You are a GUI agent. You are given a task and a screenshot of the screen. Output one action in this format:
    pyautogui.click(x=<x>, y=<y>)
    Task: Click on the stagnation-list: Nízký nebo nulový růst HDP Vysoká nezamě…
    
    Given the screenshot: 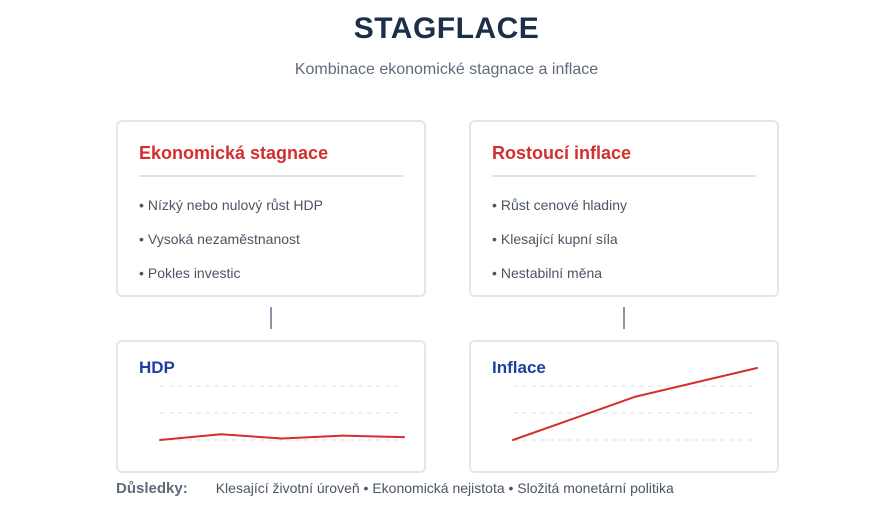 What is the action you would take?
    pyautogui.click(x=231, y=247)
    